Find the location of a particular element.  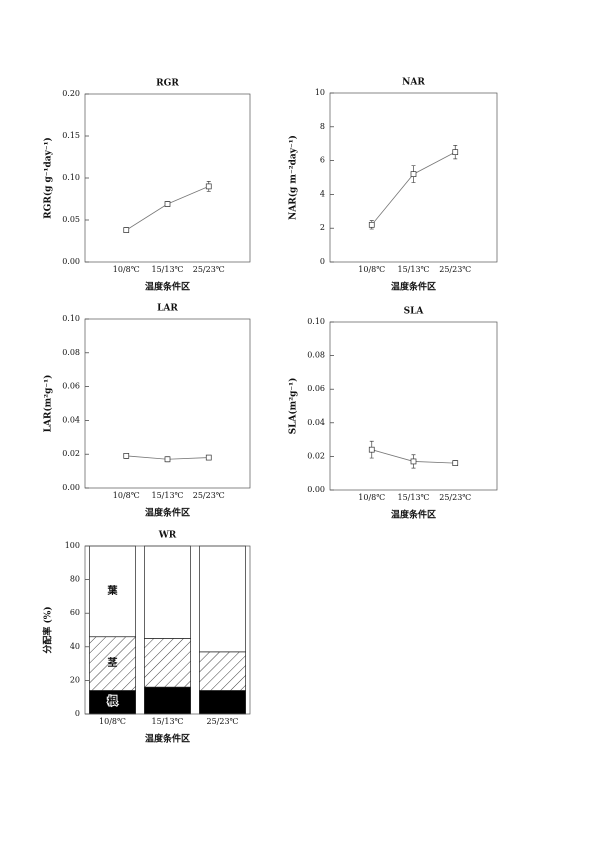

y-tick-label: 0.05 is located at coordinates (71, 219).